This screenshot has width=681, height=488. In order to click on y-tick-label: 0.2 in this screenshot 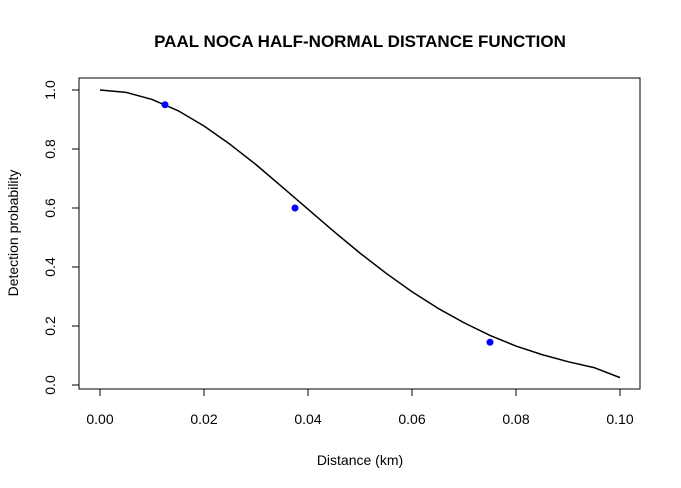, I will do `click(50, 326)`.